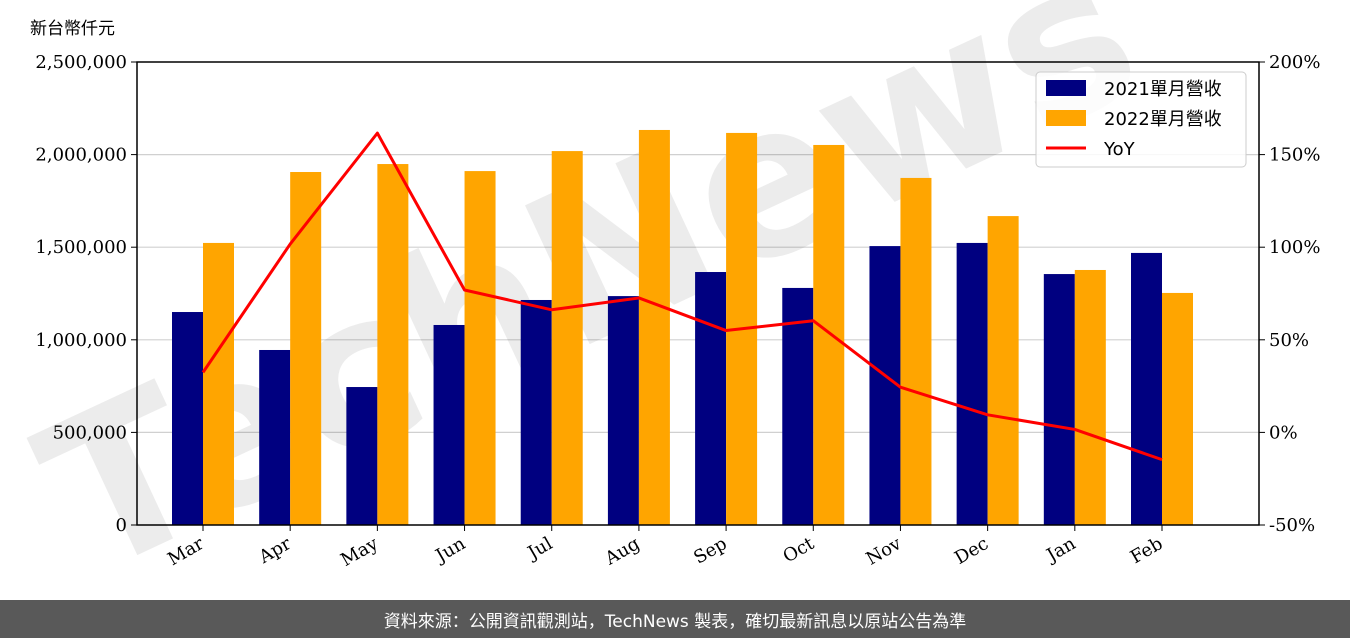  What do you see at coordinates (1294, 155) in the screenshot?
I see `y2-tick-label: 150%` at bounding box center [1294, 155].